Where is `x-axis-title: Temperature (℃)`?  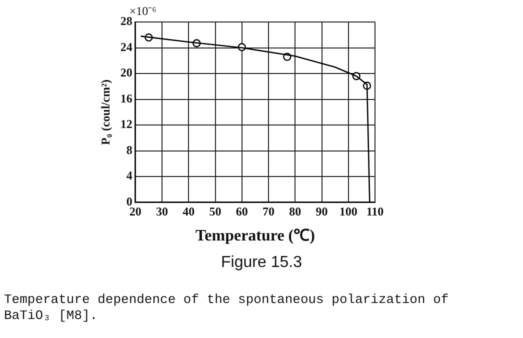
x-axis-title: Temperature (℃) is located at coordinates (255, 236).